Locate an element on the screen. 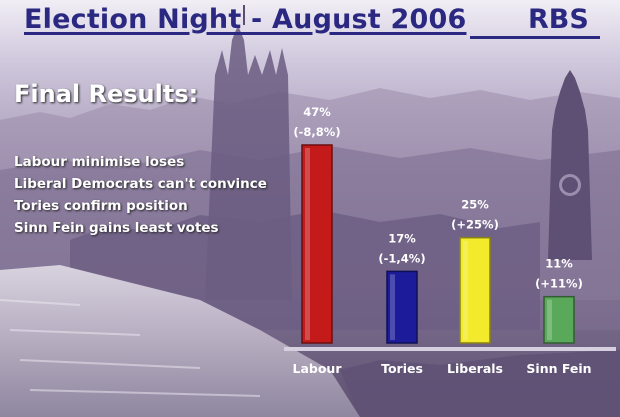 This screenshot has height=417, width=620. page-title: Election Night - August 2006 is located at coordinates (245, 19).